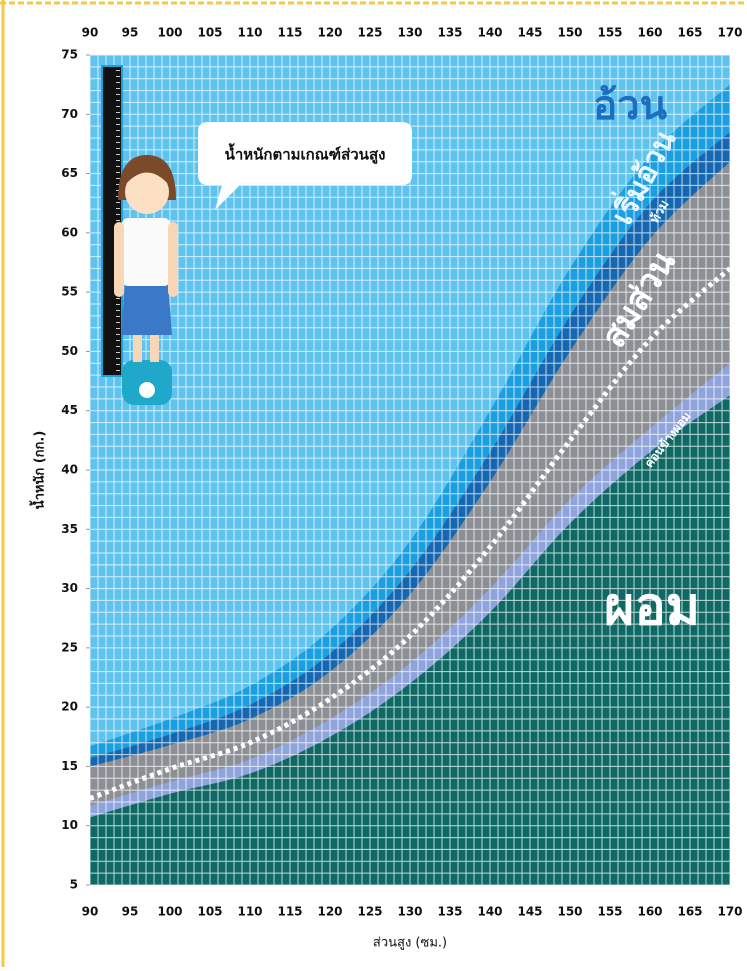 This screenshot has width=747, height=971. What do you see at coordinates (630, 106) in the screenshot?
I see `band-label: อ้วน` at bounding box center [630, 106].